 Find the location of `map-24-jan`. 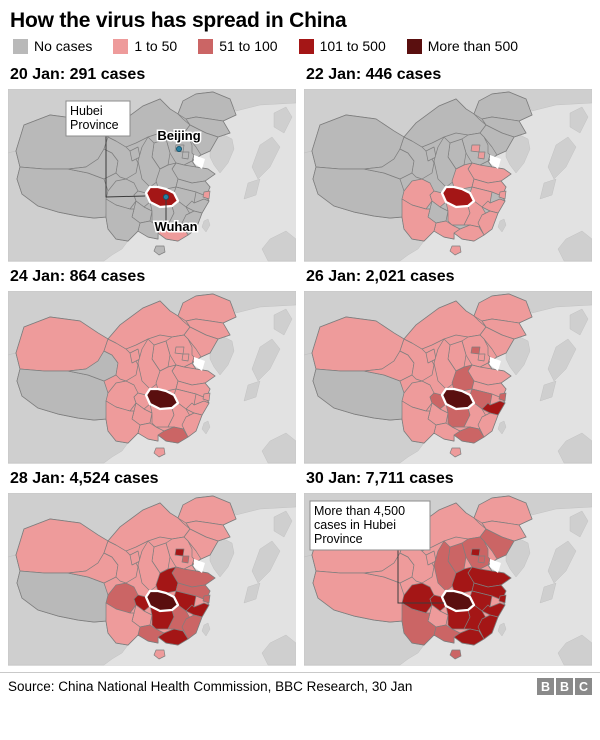

map-24-jan is located at coordinates (152, 377).